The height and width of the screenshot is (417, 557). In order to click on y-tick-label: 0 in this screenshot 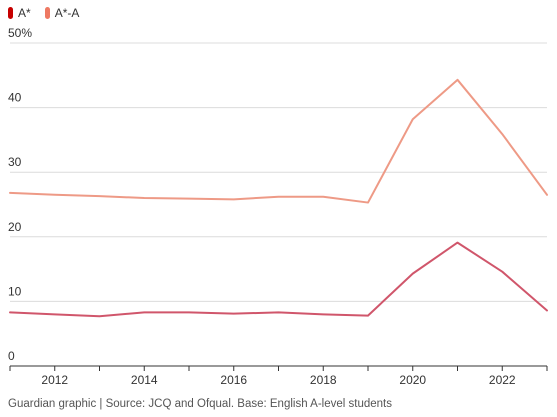, I will do `click(11, 356)`.